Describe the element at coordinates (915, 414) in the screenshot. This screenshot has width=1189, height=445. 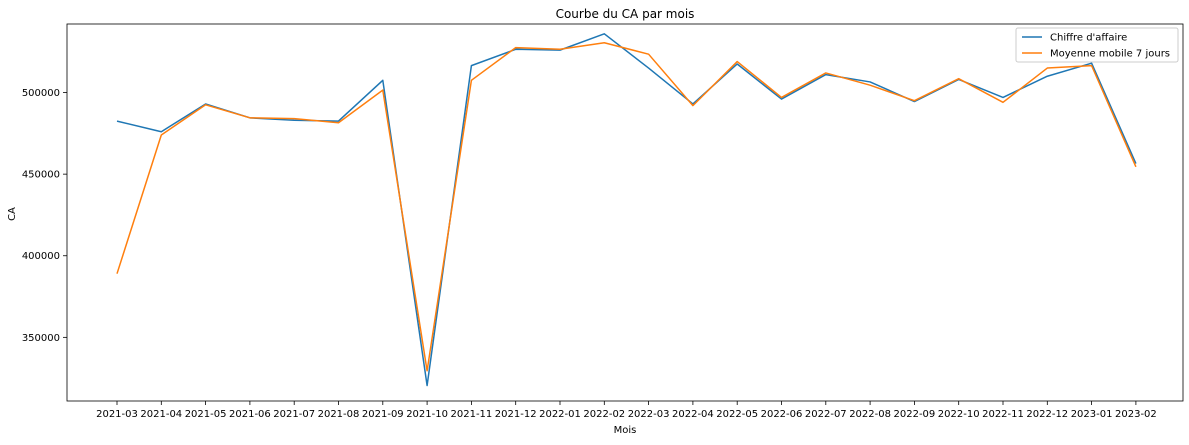
I see `x-tick-label: 2022-09` at that location.